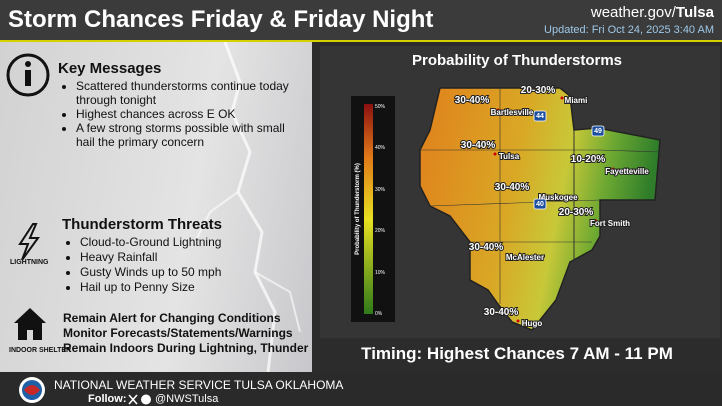  I want to click on legend-tick: 0%, so click(379, 314).